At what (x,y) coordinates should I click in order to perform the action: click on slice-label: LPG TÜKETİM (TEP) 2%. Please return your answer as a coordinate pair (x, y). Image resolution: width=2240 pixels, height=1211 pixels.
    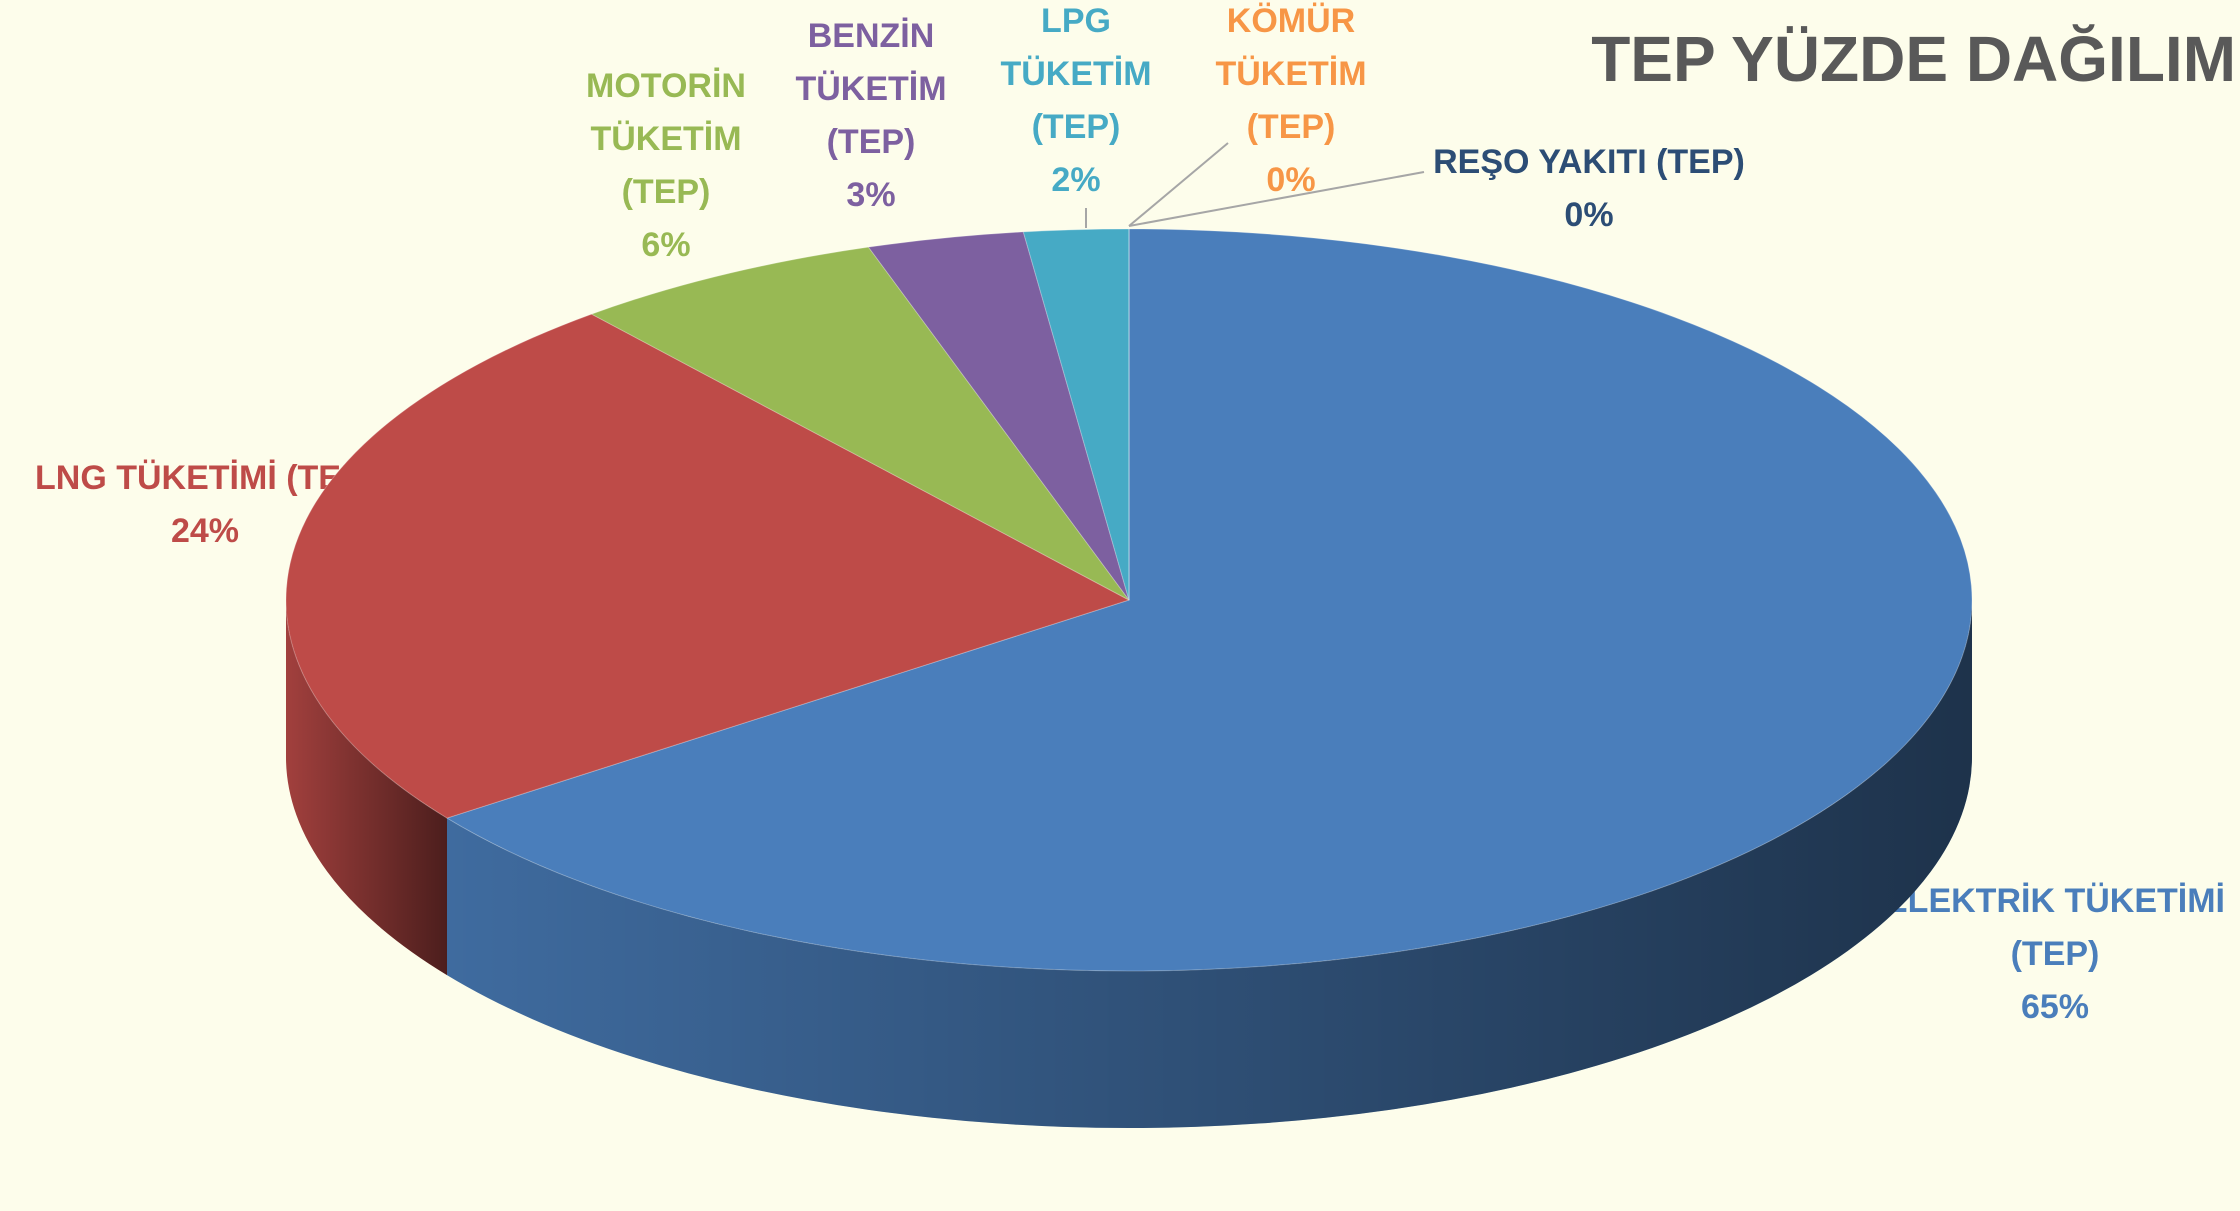
    Looking at the image, I should click on (1076, 103).